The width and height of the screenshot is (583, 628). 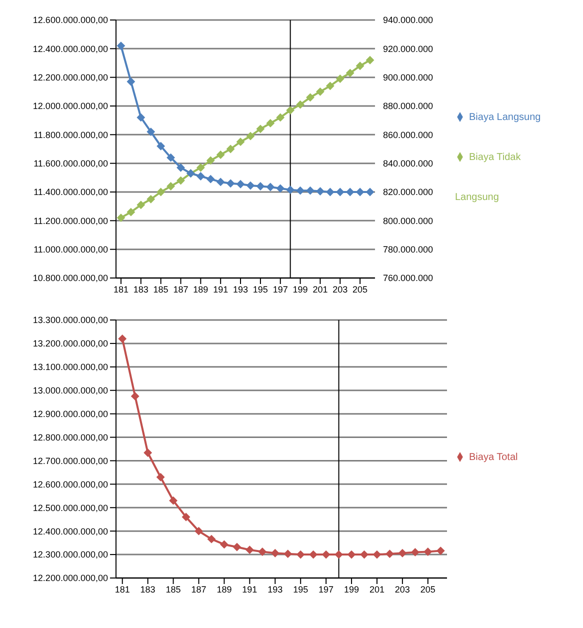 What do you see at coordinates (70, 555) in the screenshot?
I see `y-tick-label: 12.300.000.000,00` at bounding box center [70, 555].